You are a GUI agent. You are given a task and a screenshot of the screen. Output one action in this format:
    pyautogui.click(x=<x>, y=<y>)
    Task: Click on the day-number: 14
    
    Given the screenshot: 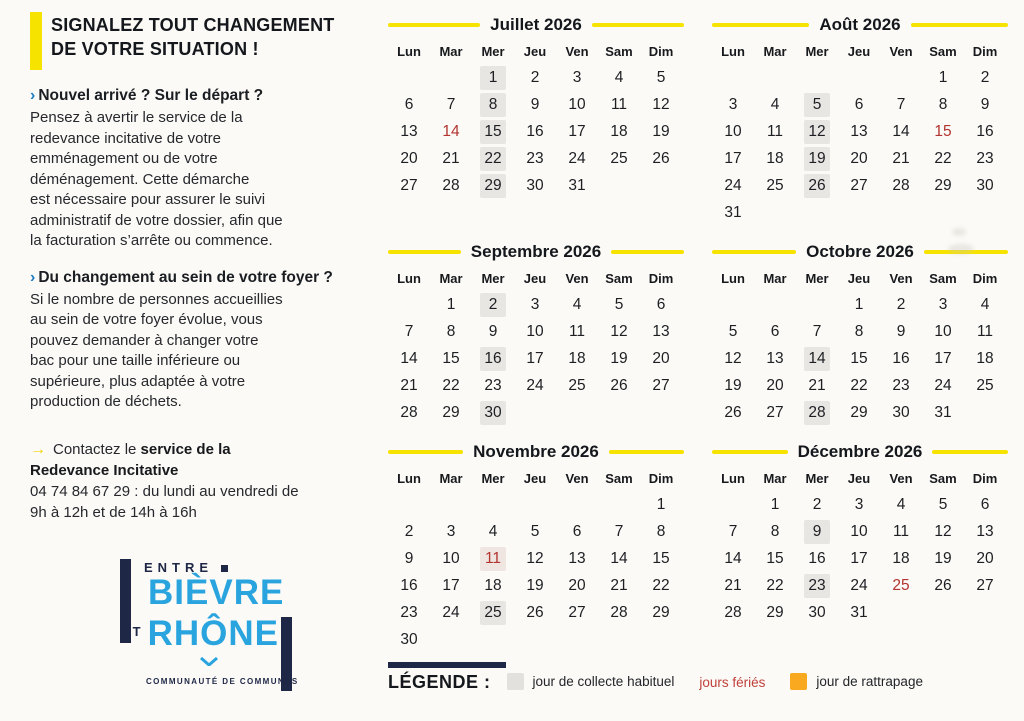 What is the action you would take?
    pyautogui.click(x=619, y=558)
    